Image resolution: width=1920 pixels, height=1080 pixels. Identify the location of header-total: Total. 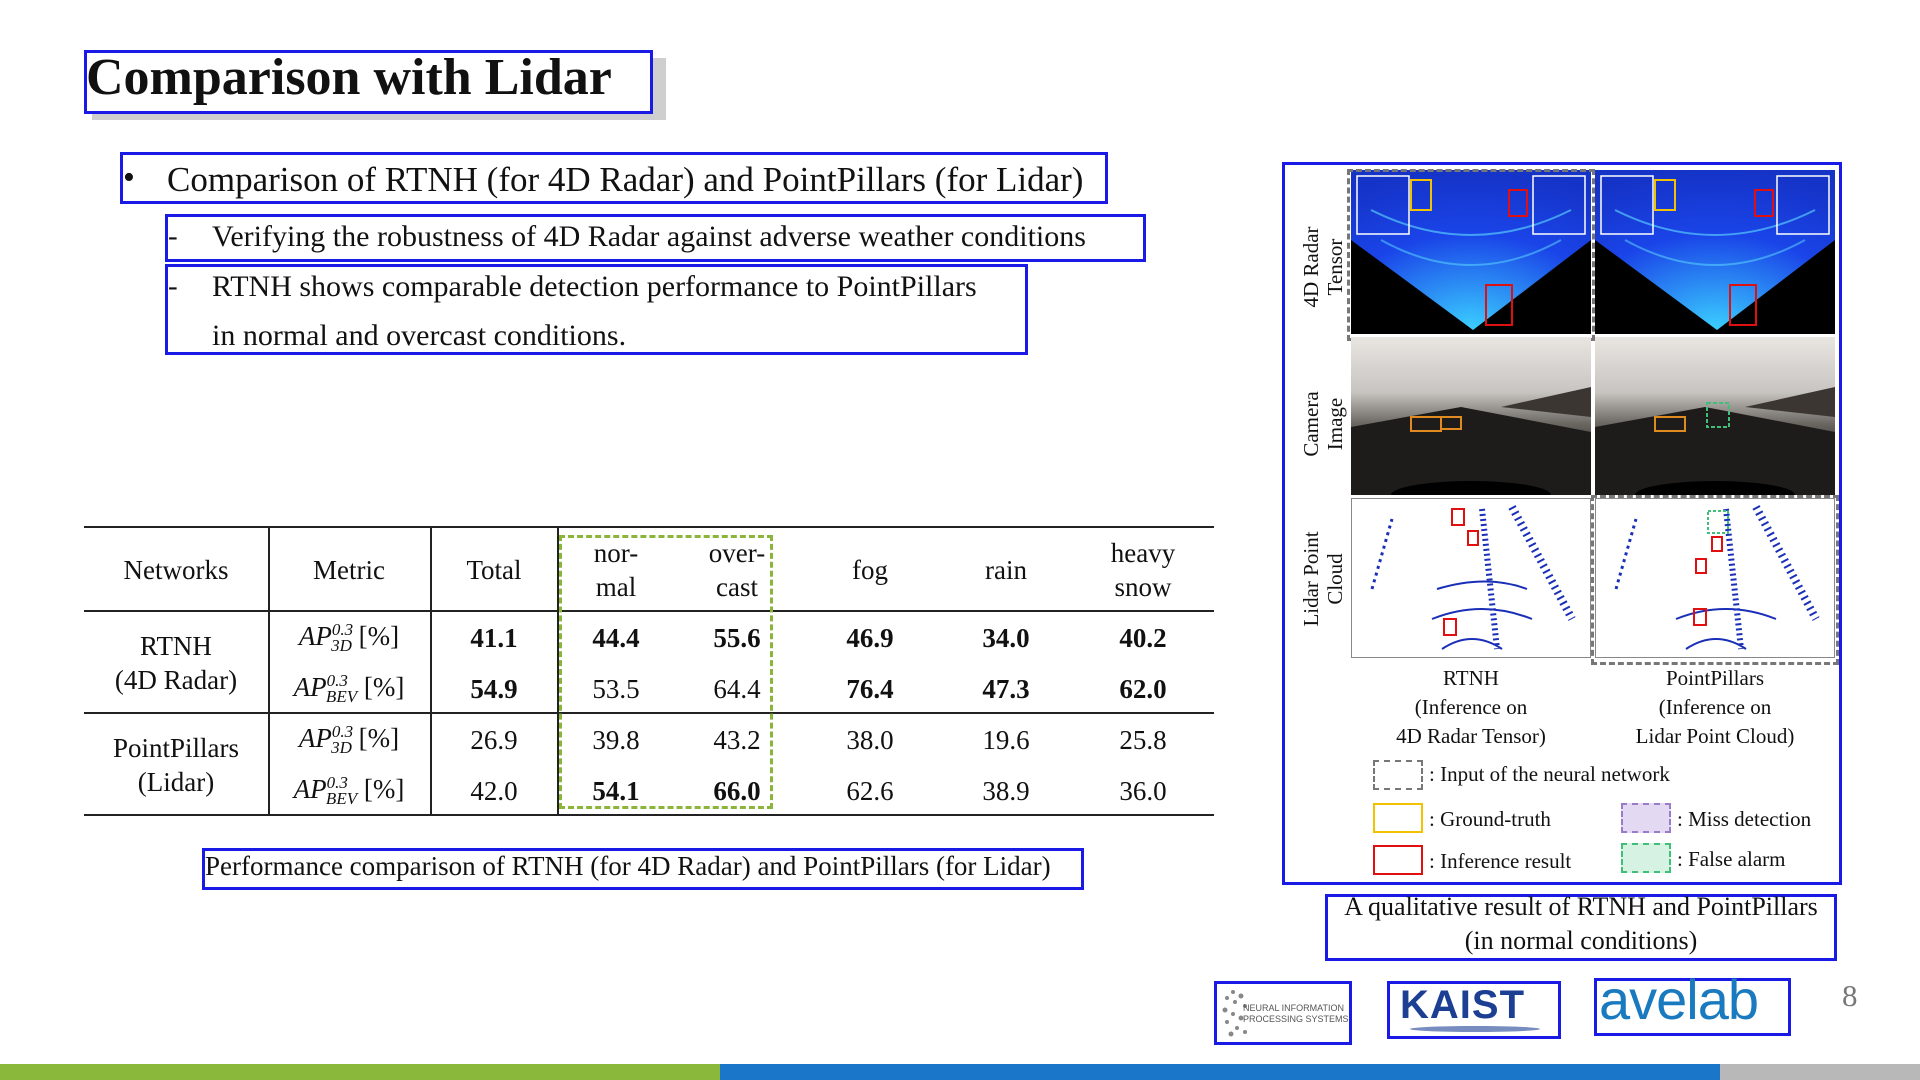
(494, 570).